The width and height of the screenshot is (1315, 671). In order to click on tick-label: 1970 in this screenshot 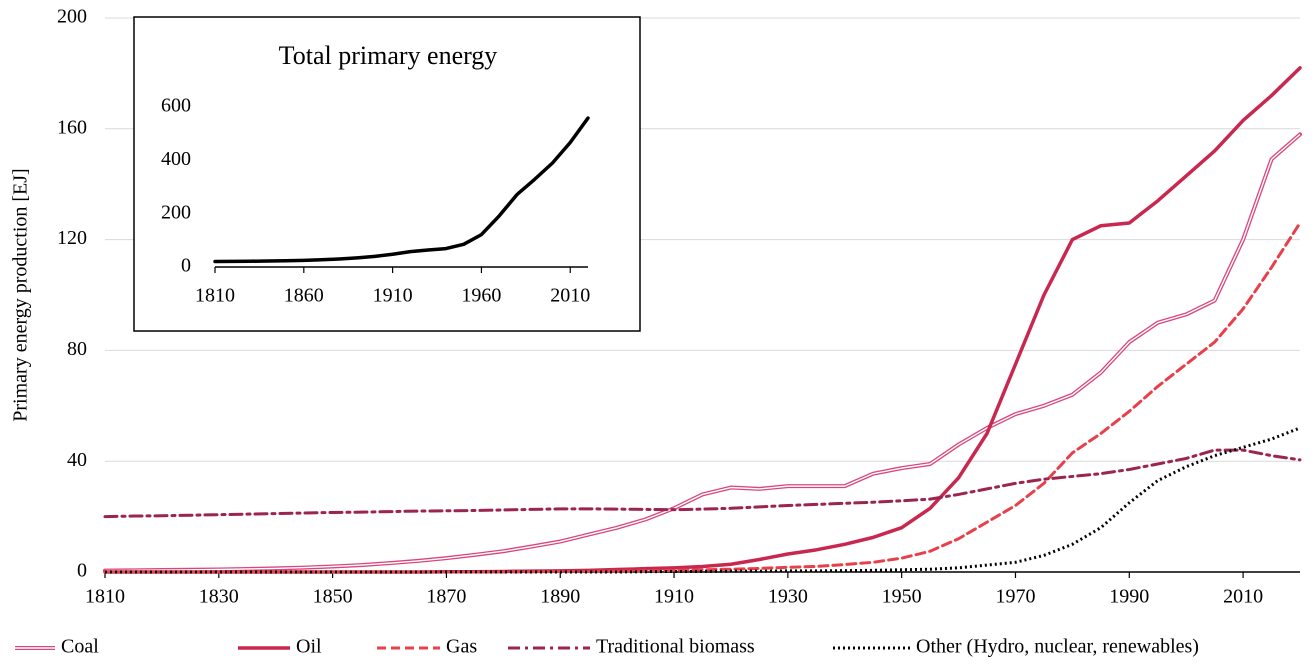, I will do `click(1015, 597)`.